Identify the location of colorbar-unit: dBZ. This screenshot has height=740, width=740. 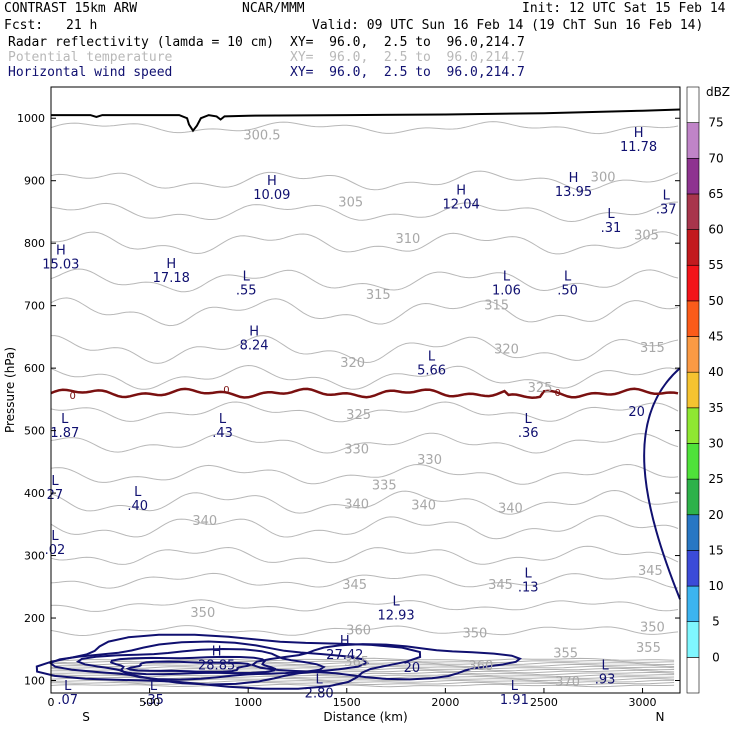
(718, 92).